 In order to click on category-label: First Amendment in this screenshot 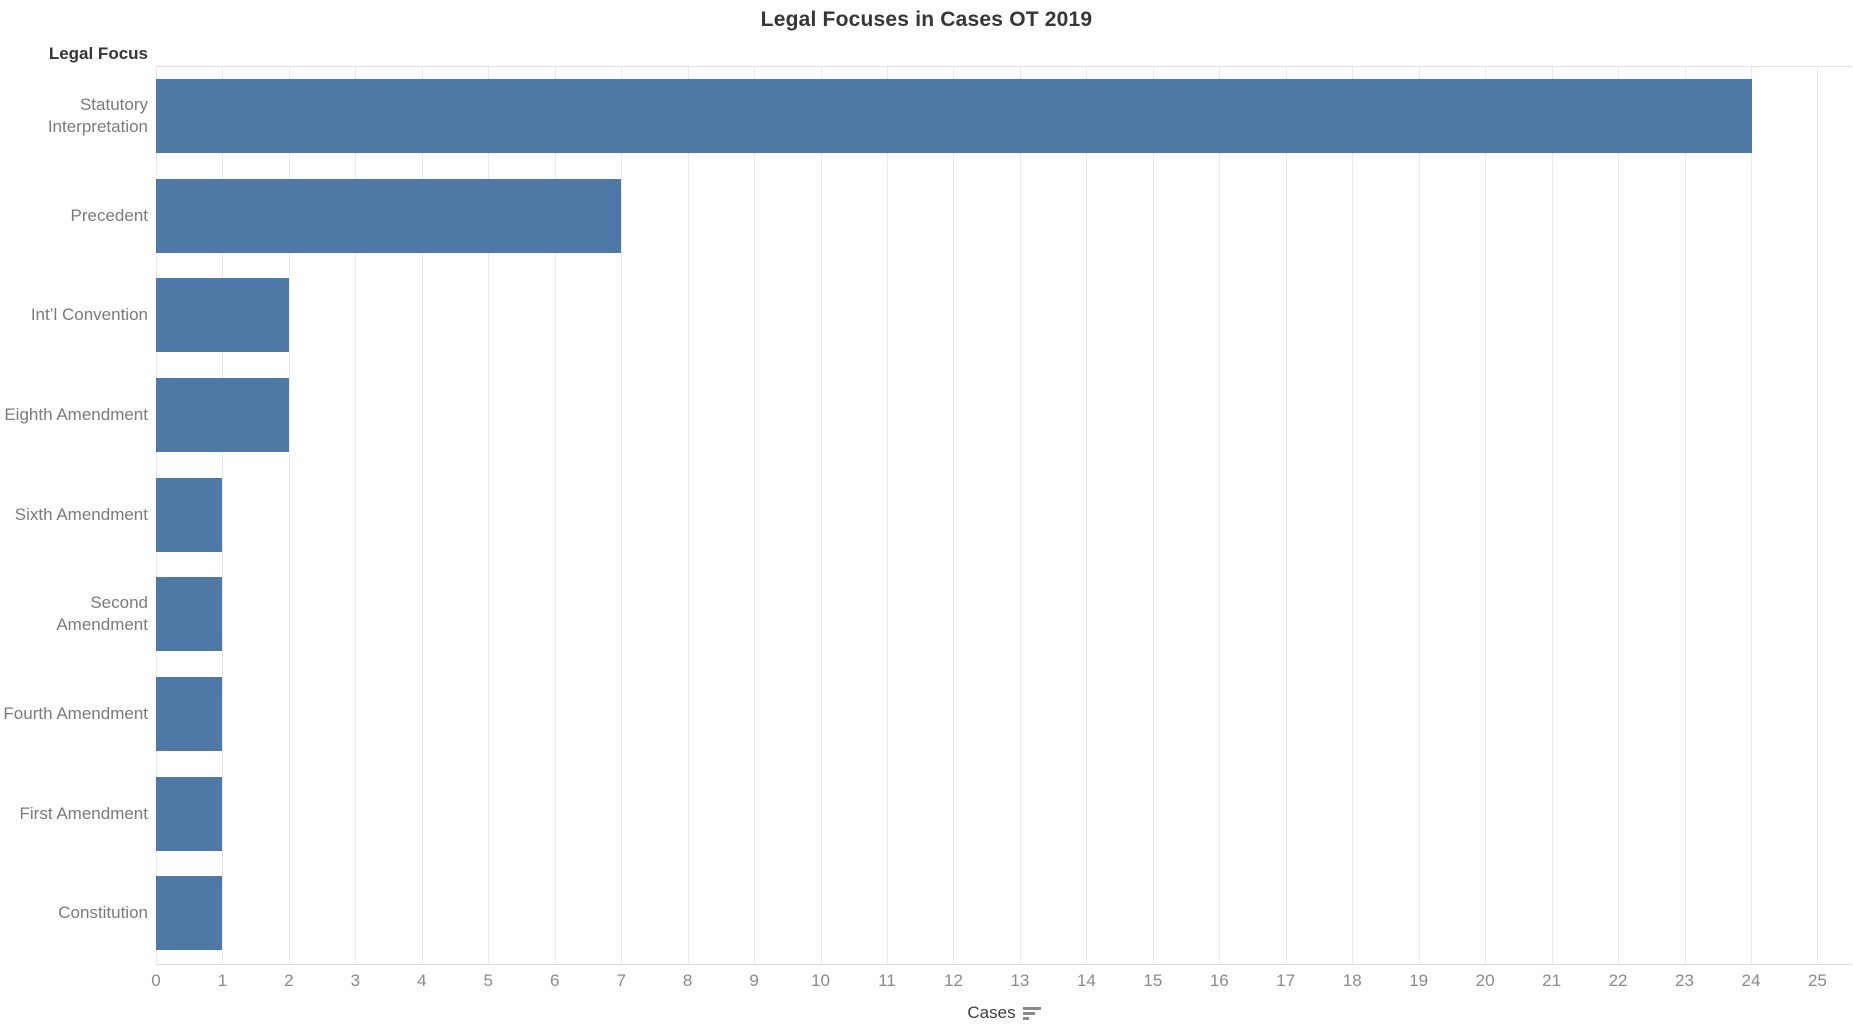, I will do `click(84, 813)`.